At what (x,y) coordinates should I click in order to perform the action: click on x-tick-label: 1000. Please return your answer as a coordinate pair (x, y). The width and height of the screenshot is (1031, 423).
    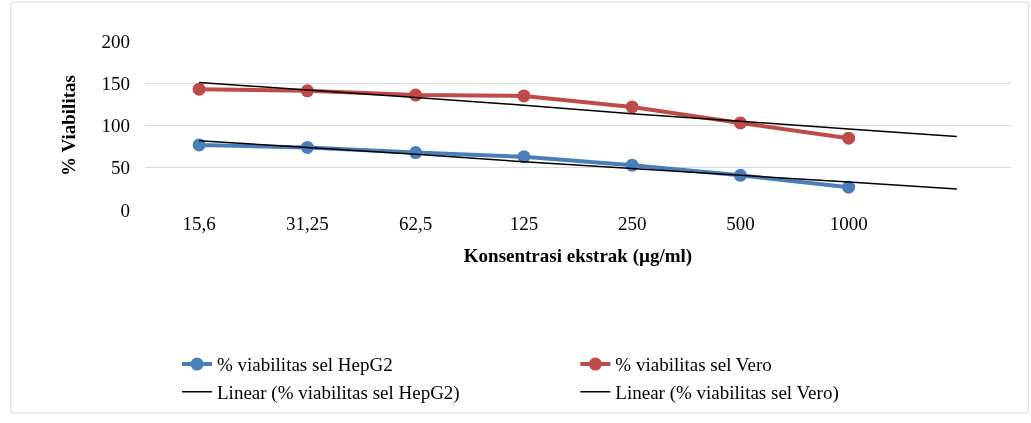
    Looking at the image, I should click on (848, 223).